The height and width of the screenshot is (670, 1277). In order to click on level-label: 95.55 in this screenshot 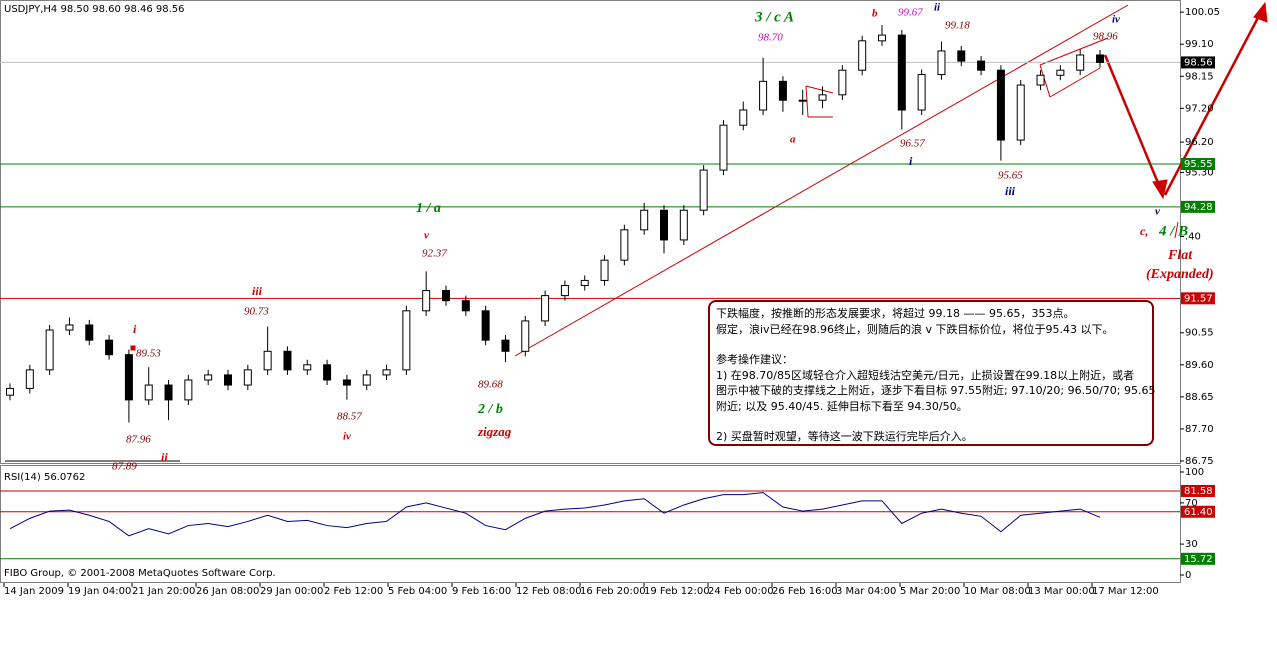, I will do `click(1198, 164)`.